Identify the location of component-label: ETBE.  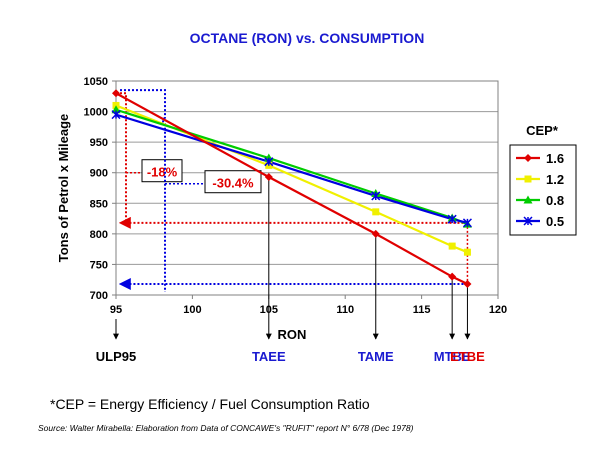
(467, 356).